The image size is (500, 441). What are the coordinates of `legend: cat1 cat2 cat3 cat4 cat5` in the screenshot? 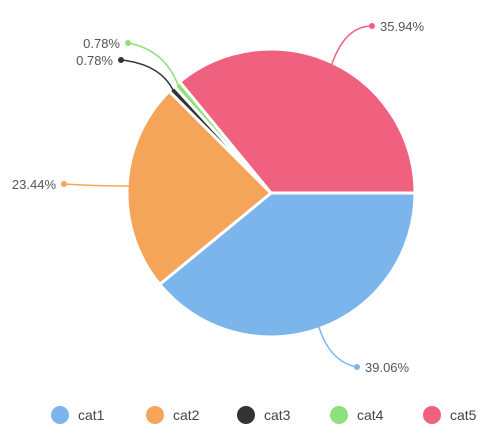 It's located at (264, 415).